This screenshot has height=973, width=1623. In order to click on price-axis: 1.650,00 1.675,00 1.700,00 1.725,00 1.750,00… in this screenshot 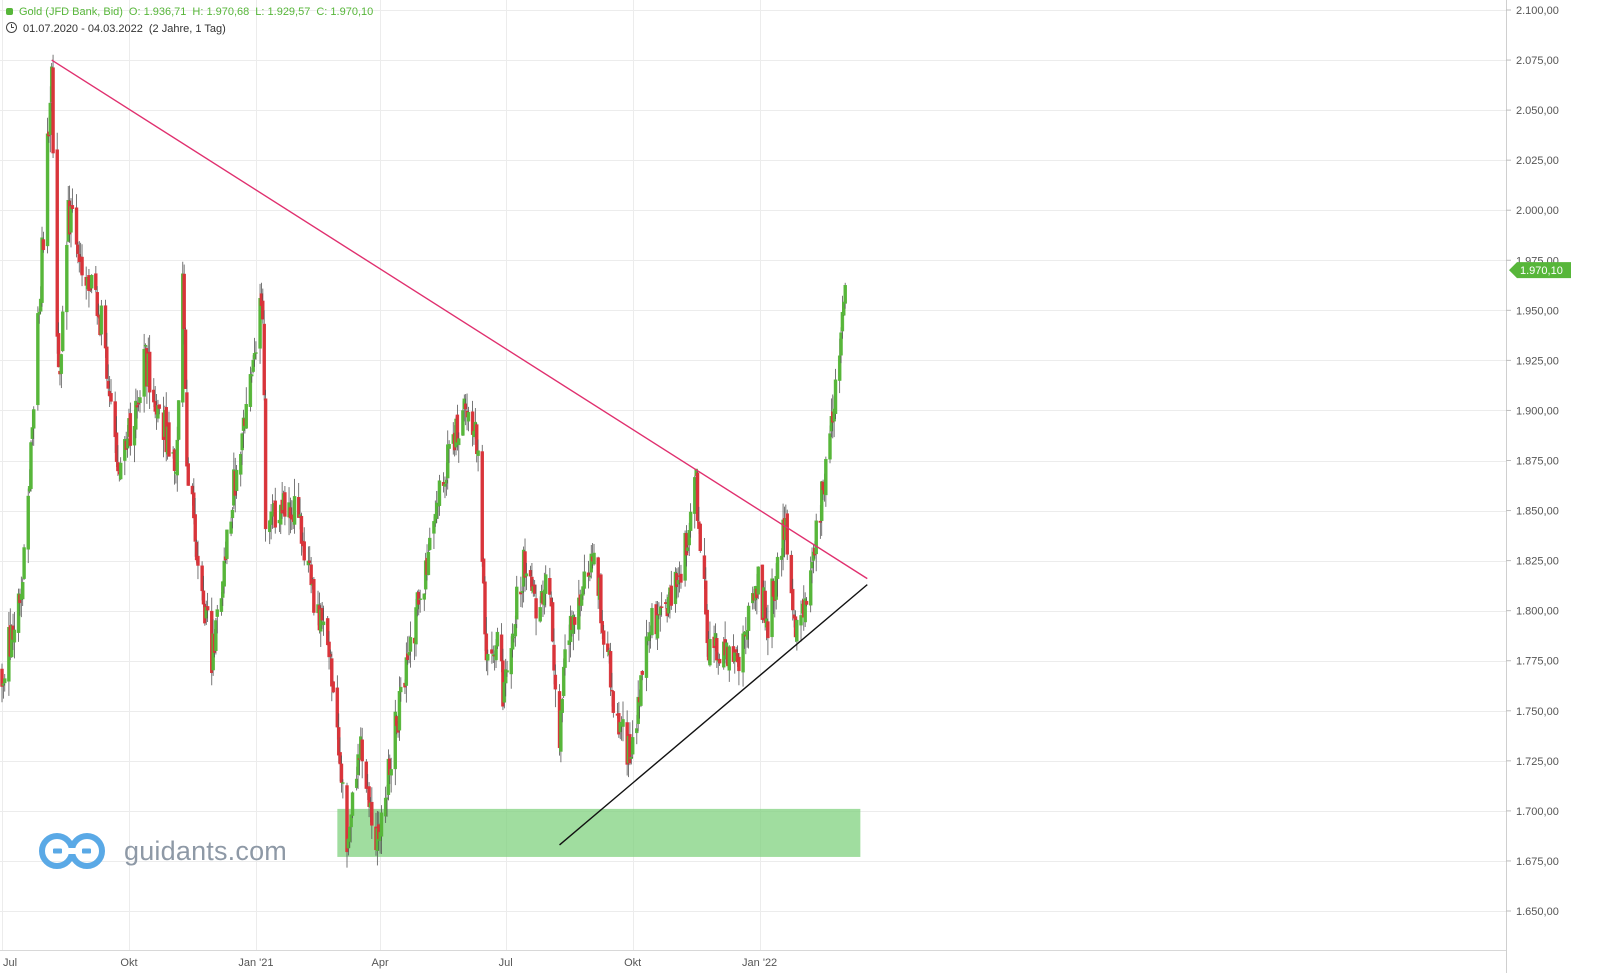, I will do `click(1532, 461)`.